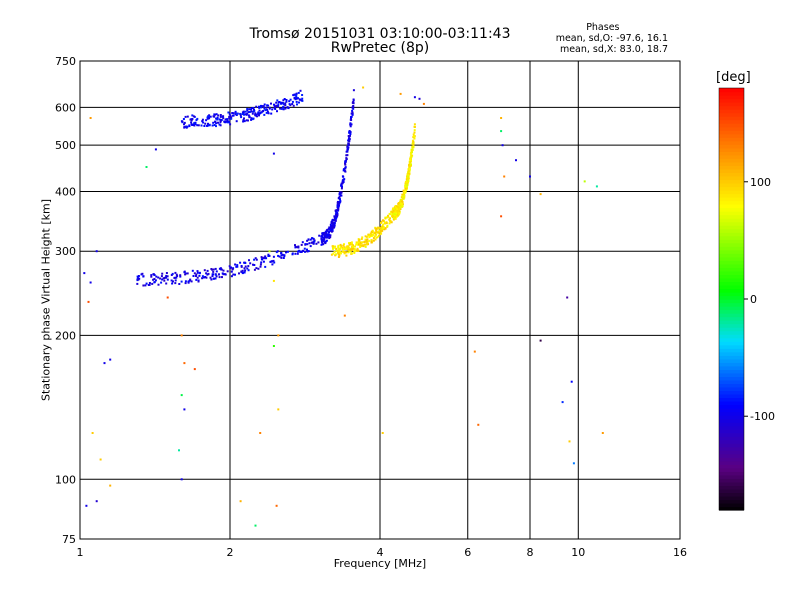 The height and width of the screenshot is (600, 800). What do you see at coordinates (762, 416) in the screenshot?
I see `colorbar-tick-label: -100` at bounding box center [762, 416].